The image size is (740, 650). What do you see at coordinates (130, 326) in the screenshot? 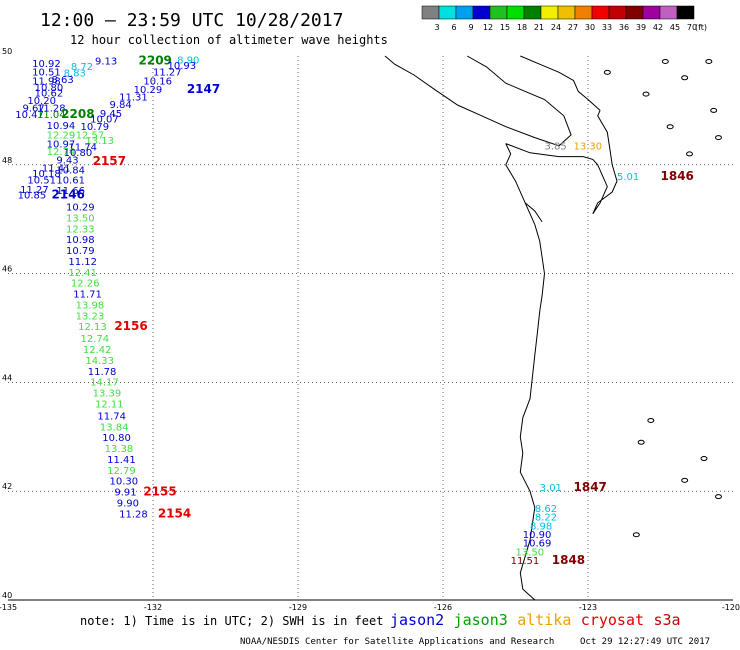
I see `pass-time-label: 2156` at bounding box center [130, 326].